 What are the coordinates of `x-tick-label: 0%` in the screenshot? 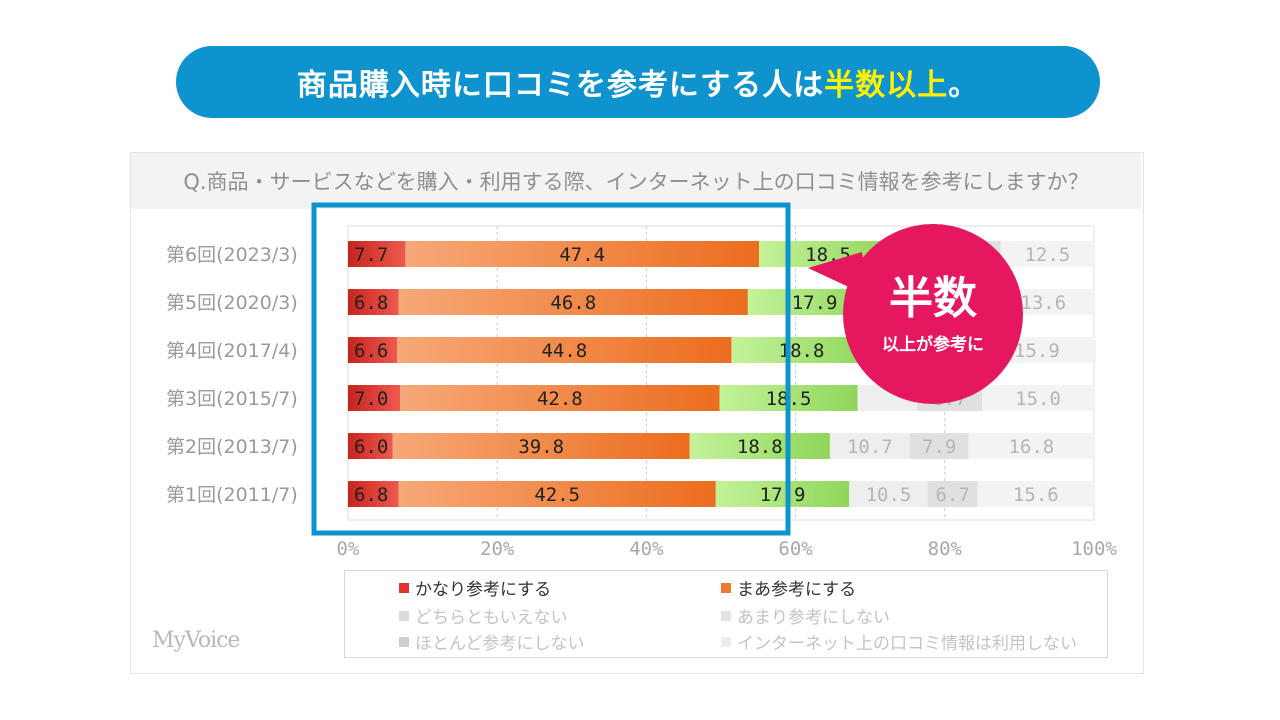 It's located at (348, 549).